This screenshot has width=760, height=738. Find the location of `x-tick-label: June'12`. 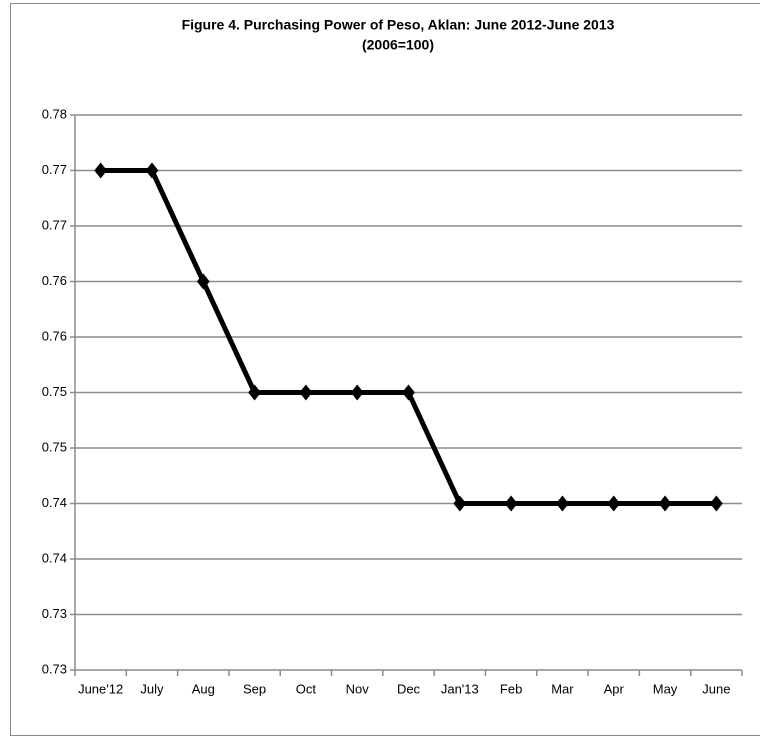

x-tick-label: June'12 is located at coordinates (100, 688).